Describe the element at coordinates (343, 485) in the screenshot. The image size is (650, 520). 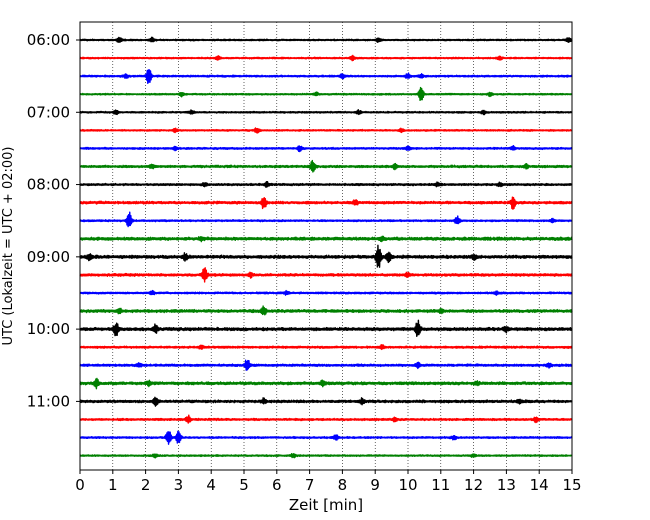
I see `x-tick-label: 8` at that location.